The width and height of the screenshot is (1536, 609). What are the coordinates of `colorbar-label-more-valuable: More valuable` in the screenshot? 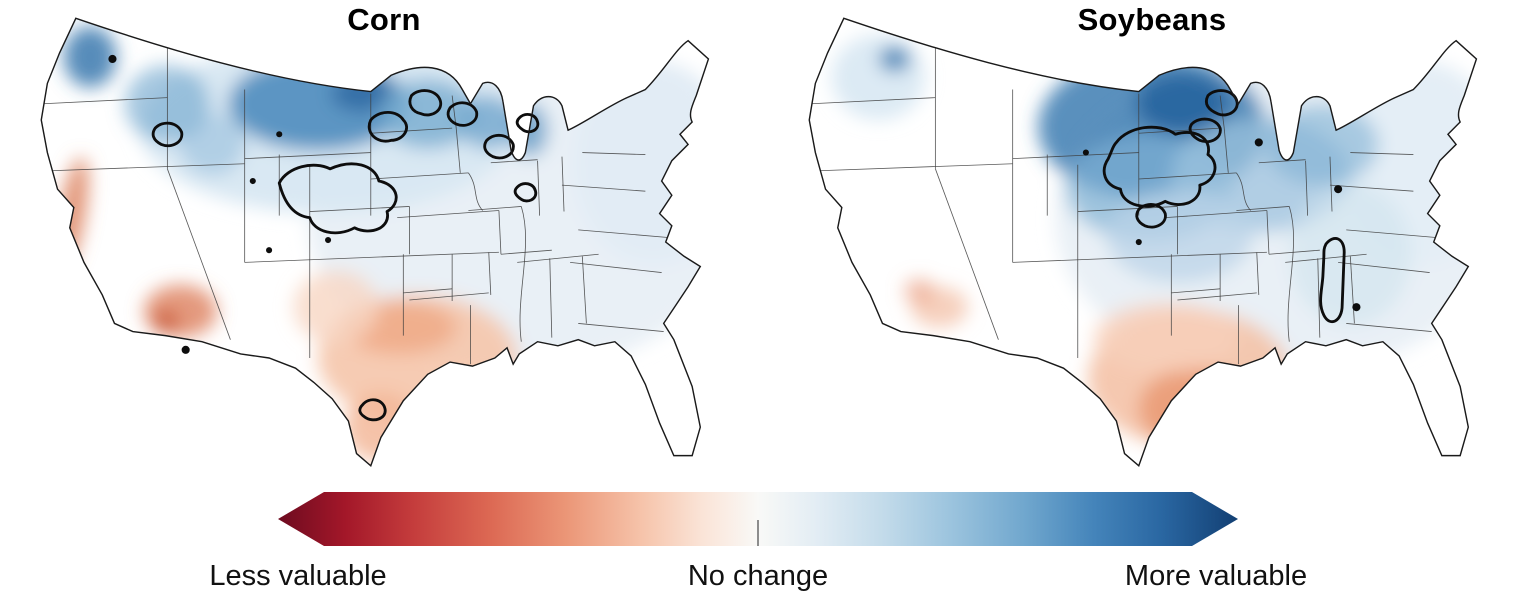 It's located at (1216, 576).